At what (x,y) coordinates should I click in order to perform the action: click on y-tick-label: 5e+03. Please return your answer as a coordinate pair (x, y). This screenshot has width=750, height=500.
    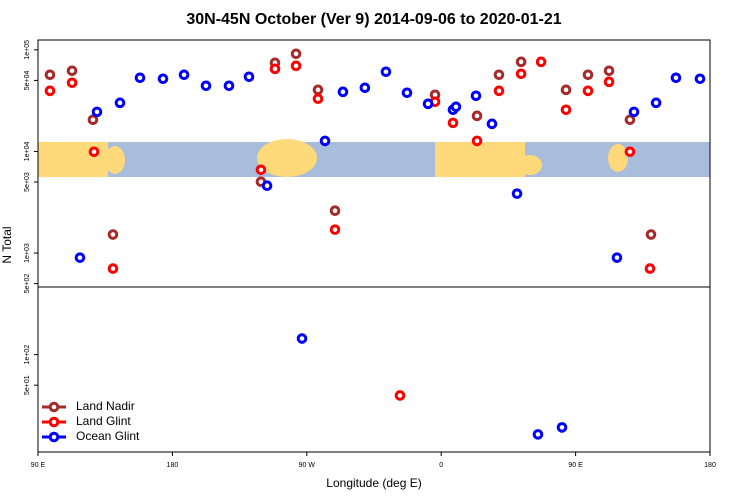
    Looking at the image, I should click on (27, 182).